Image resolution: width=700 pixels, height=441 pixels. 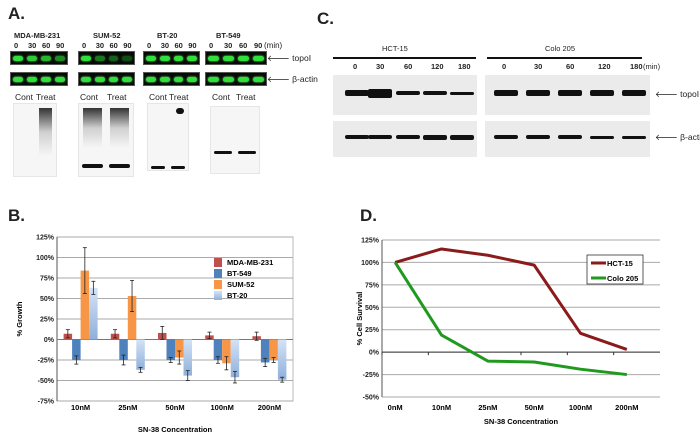 I want to click on legend-label: MDA-MB-231, so click(x=250, y=262).